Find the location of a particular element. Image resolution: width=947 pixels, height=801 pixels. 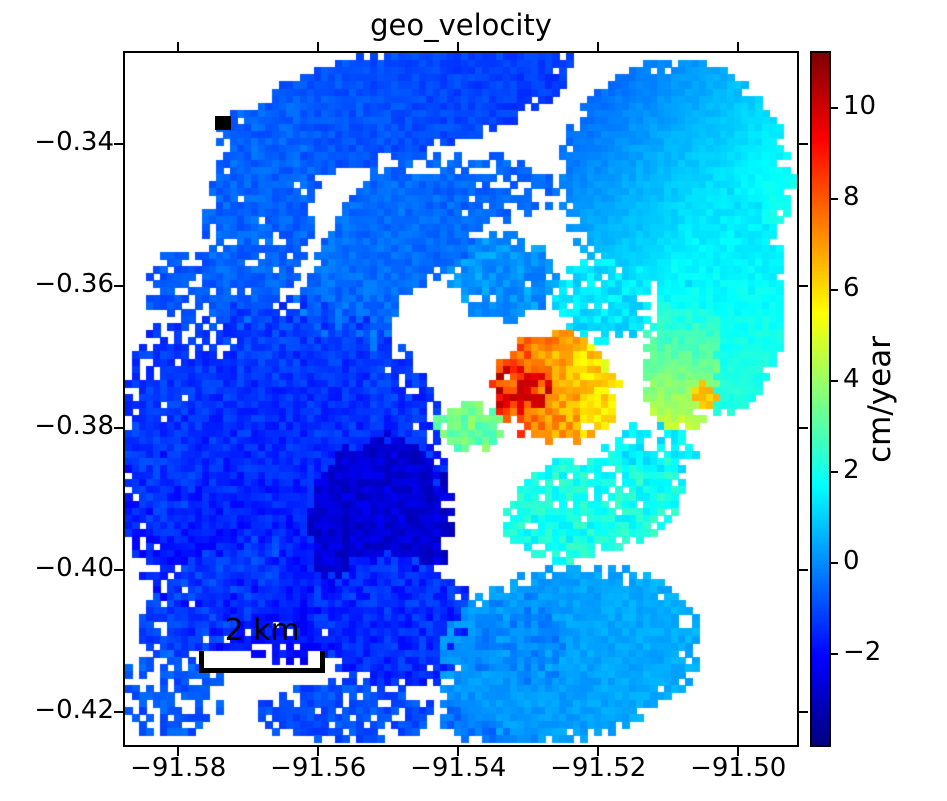

colorbar-unit-label: cm/year is located at coordinates (880, 399).